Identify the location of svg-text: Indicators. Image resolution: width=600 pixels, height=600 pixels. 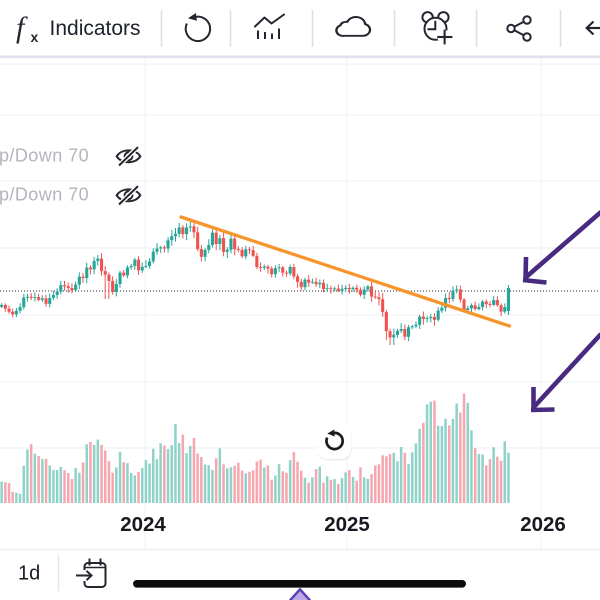
(95, 28).